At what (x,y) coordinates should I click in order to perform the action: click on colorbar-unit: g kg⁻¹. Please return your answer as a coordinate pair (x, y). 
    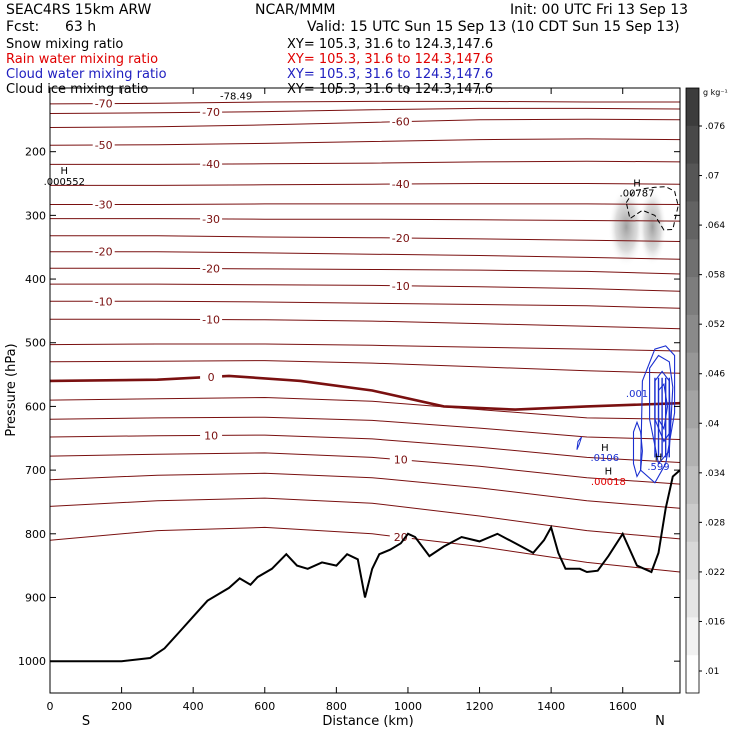
    Looking at the image, I should click on (715, 92).